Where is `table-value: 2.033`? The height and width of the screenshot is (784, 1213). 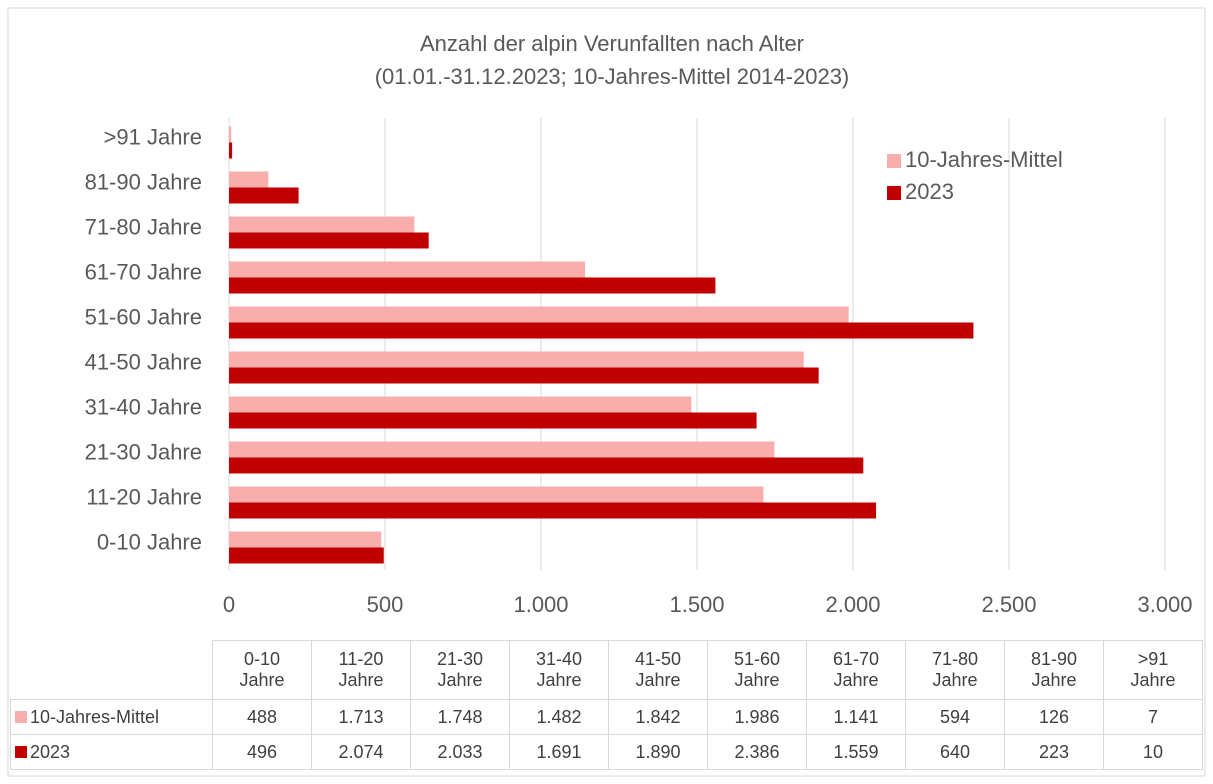
table-value: 2.033 is located at coordinates (460, 752).